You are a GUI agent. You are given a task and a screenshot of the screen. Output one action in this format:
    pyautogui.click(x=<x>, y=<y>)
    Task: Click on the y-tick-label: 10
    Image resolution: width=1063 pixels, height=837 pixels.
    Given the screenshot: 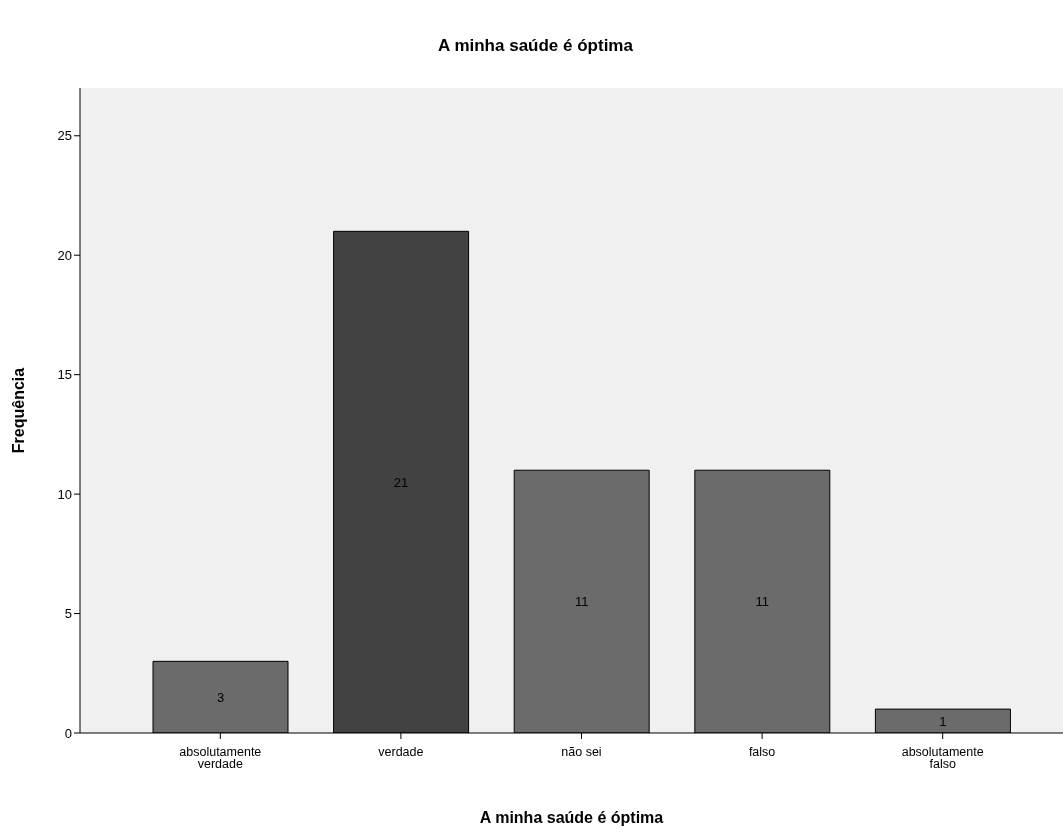 What is the action you would take?
    pyautogui.click(x=64, y=494)
    